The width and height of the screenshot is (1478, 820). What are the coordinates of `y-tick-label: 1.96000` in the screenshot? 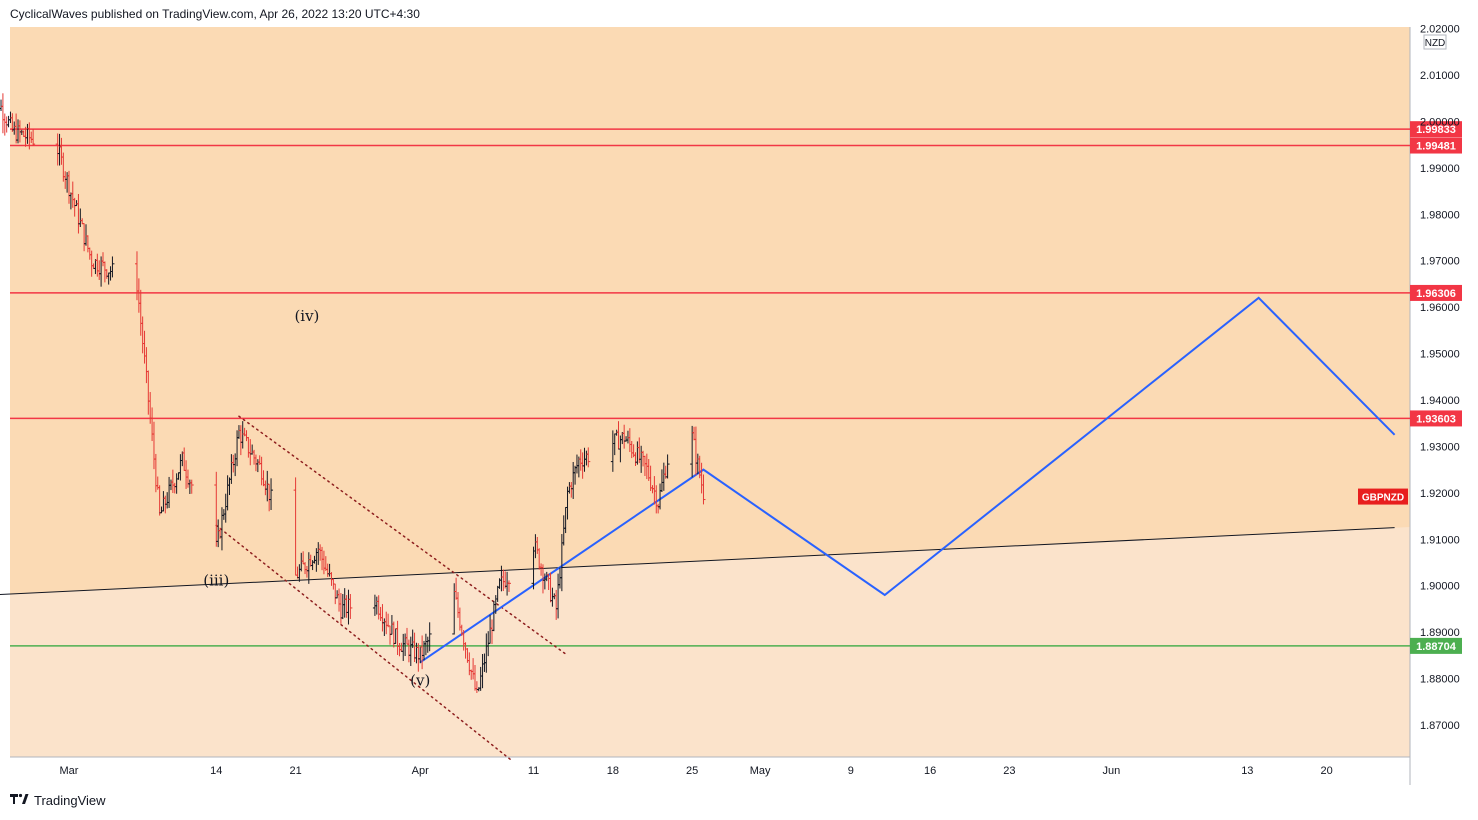 It's located at (1440, 308).